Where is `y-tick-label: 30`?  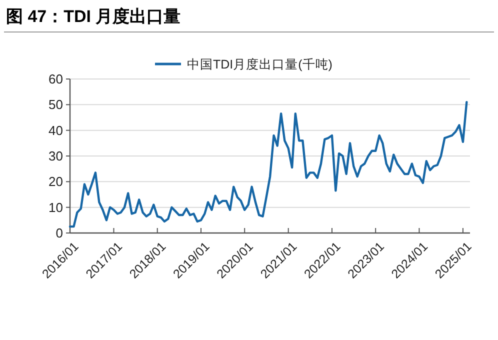 y-tick-label: 30 is located at coordinates (55, 156).